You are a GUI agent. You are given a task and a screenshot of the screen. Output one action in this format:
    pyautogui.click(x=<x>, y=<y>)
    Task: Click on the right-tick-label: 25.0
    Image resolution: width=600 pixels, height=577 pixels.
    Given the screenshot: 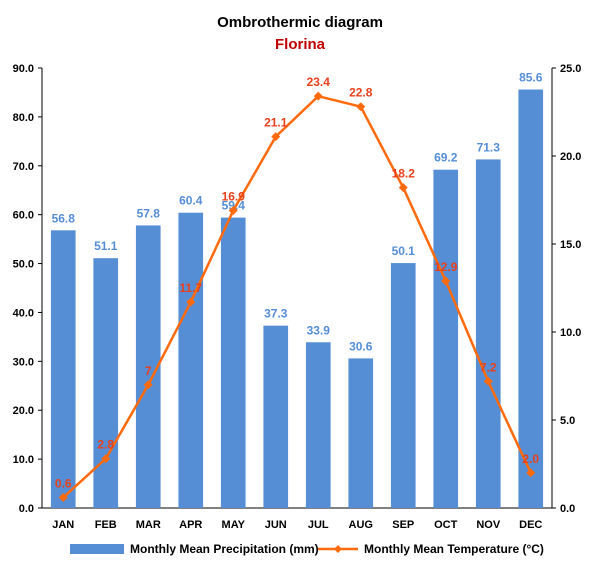 What is the action you would take?
    pyautogui.click(x=570, y=69)
    